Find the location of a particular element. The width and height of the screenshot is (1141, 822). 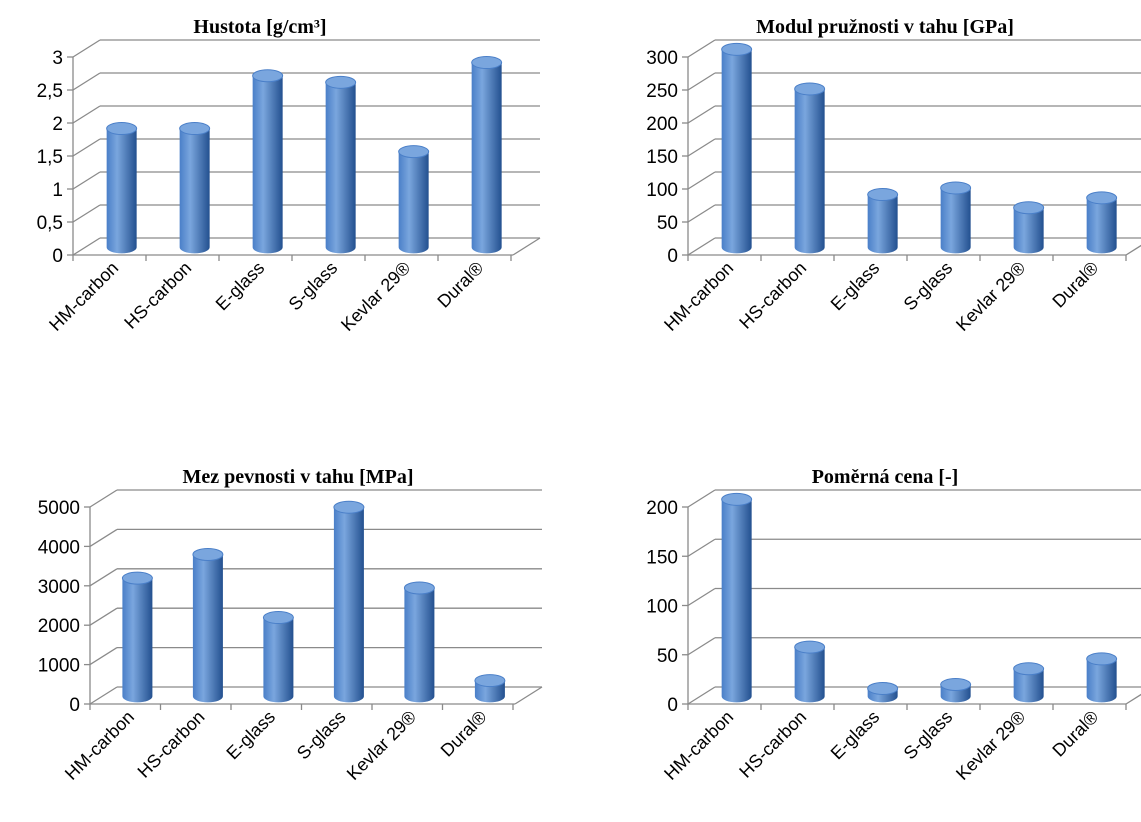

y-tick-label: 4000 is located at coordinates (59, 547).